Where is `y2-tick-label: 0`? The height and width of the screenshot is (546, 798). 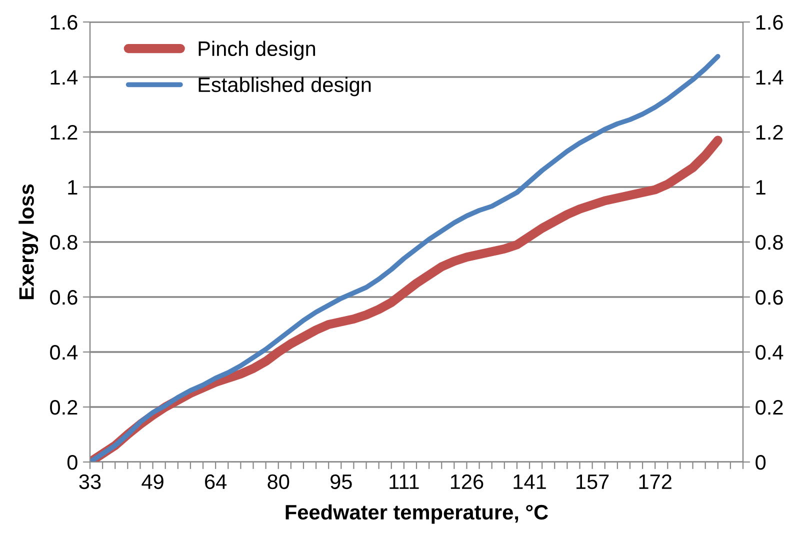 y2-tick-label: 0 is located at coordinates (761, 462).